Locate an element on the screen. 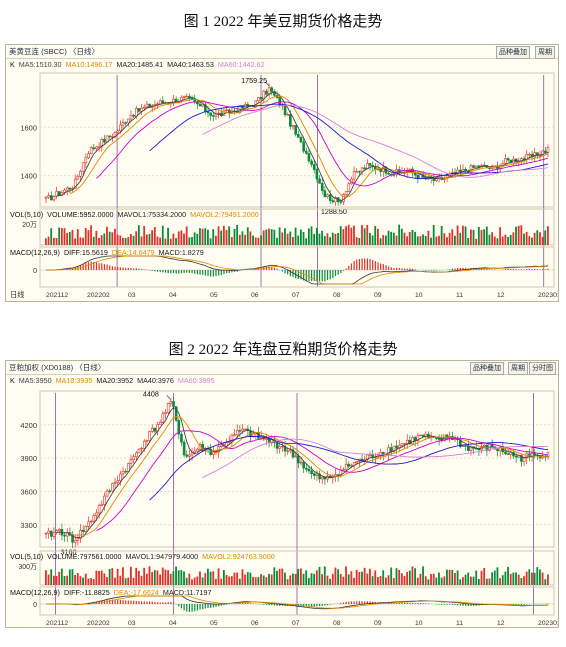  figure1-cycle-button: 周期 is located at coordinates (545, 52).